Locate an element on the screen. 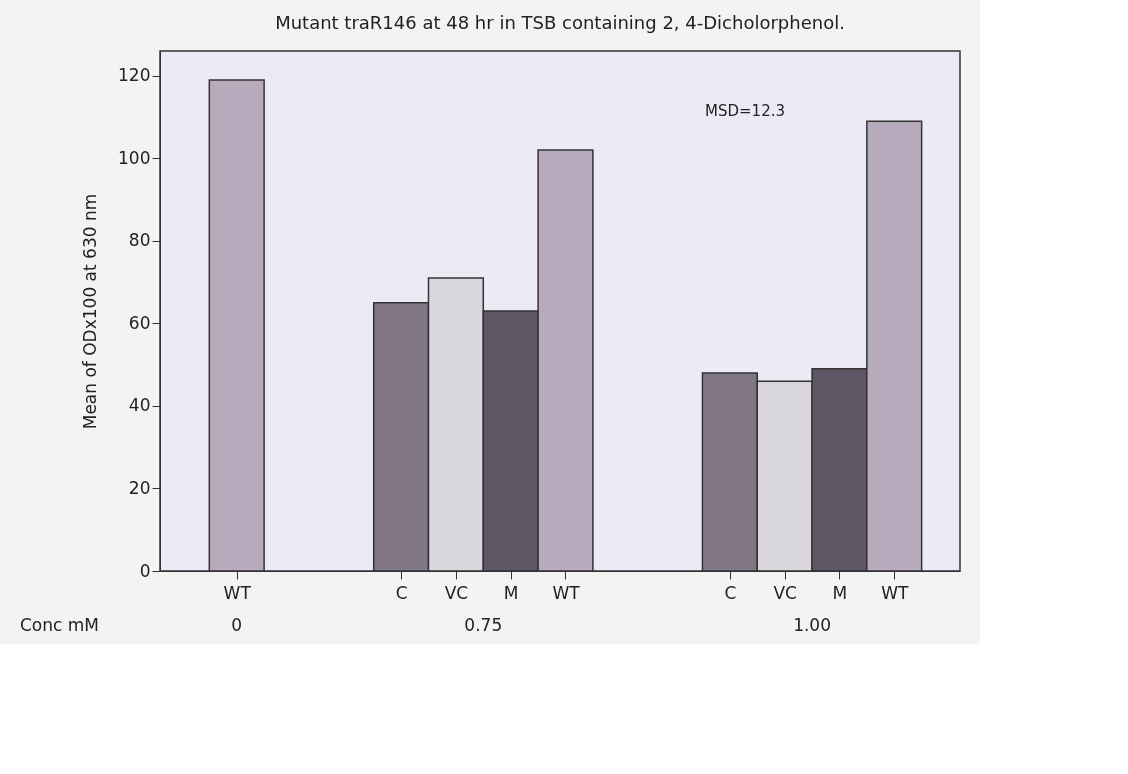 This screenshot has height=774, width=1128. text: 1.00 is located at coordinates (812, 625).